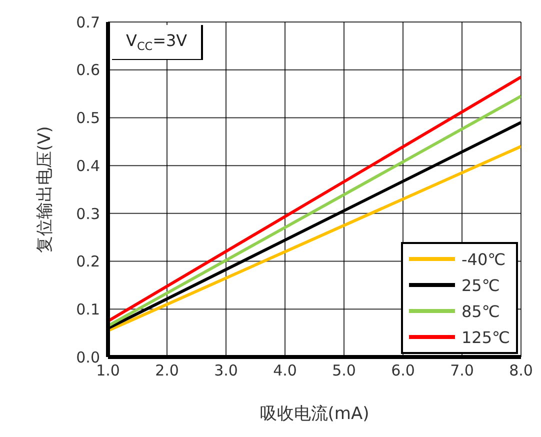 The height and width of the screenshot is (437, 541). I want to click on legend-label: -40℃, so click(483, 259).